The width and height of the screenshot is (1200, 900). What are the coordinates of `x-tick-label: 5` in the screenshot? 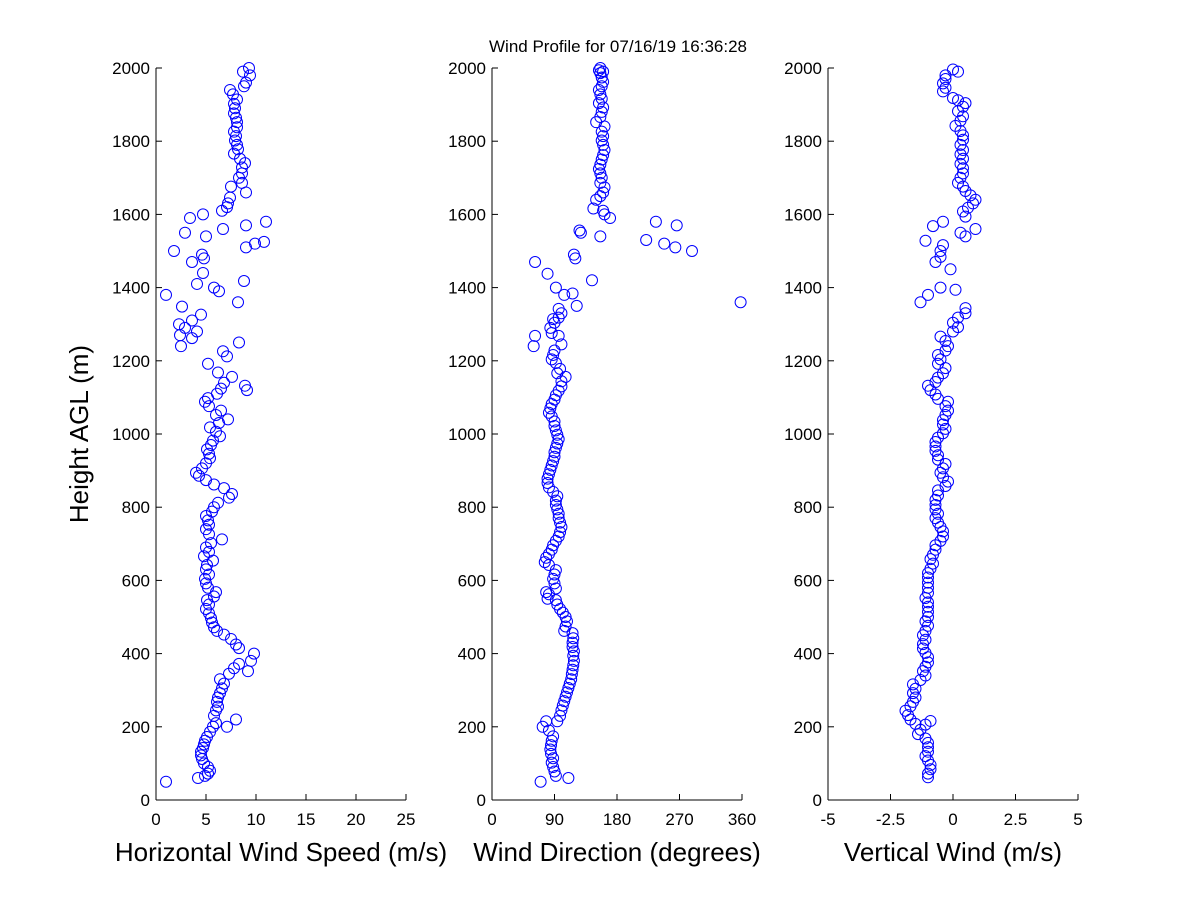 It's located at (1077, 819).